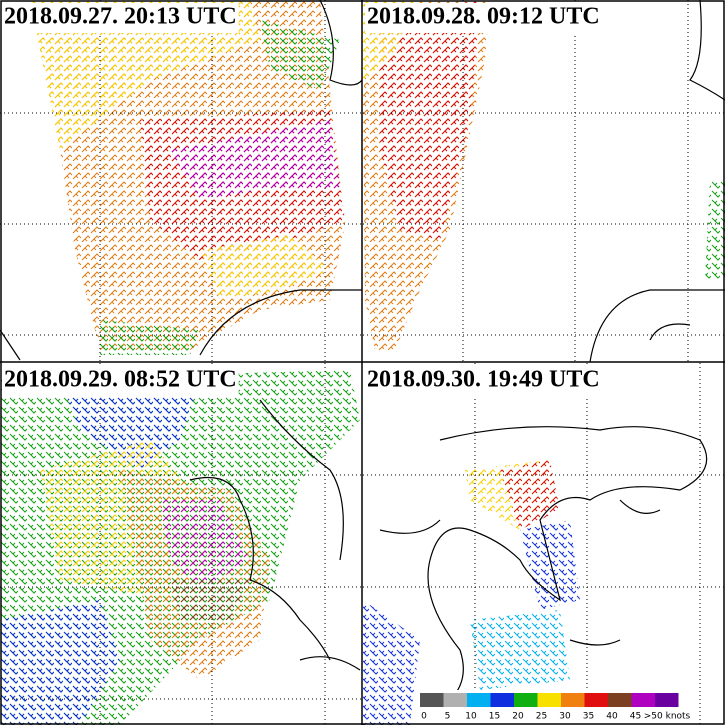 This screenshot has height=725, width=725. I want to click on panel-title: 2018.09.28. 09:12 UTC, so click(483, 17).